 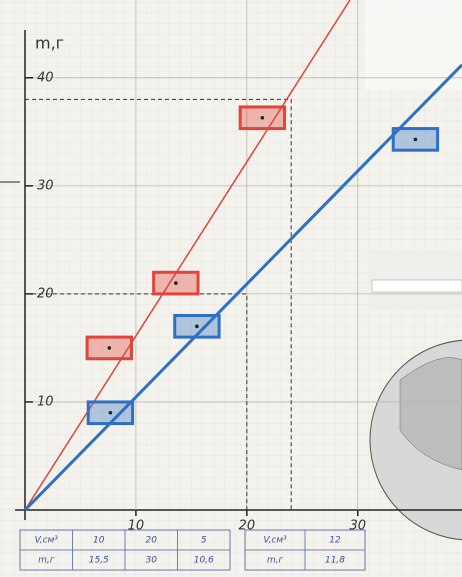 What do you see at coordinates (45, 401) in the screenshot?
I see `y-tick-label: 10` at bounding box center [45, 401].